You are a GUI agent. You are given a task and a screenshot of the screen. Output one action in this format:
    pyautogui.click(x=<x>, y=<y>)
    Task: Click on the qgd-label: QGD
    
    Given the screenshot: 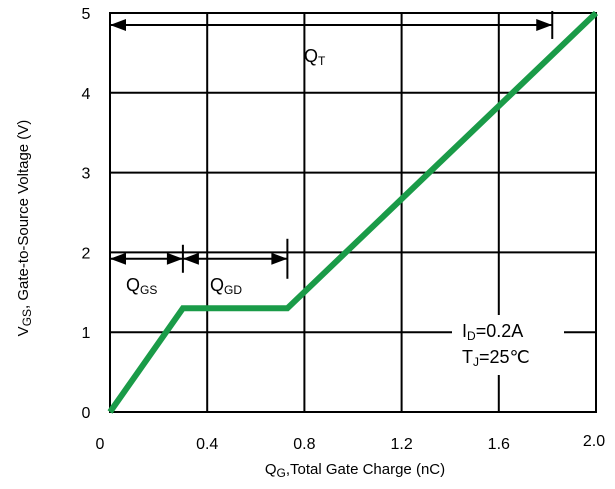 What is the action you would take?
    pyautogui.click(x=226, y=286)
    